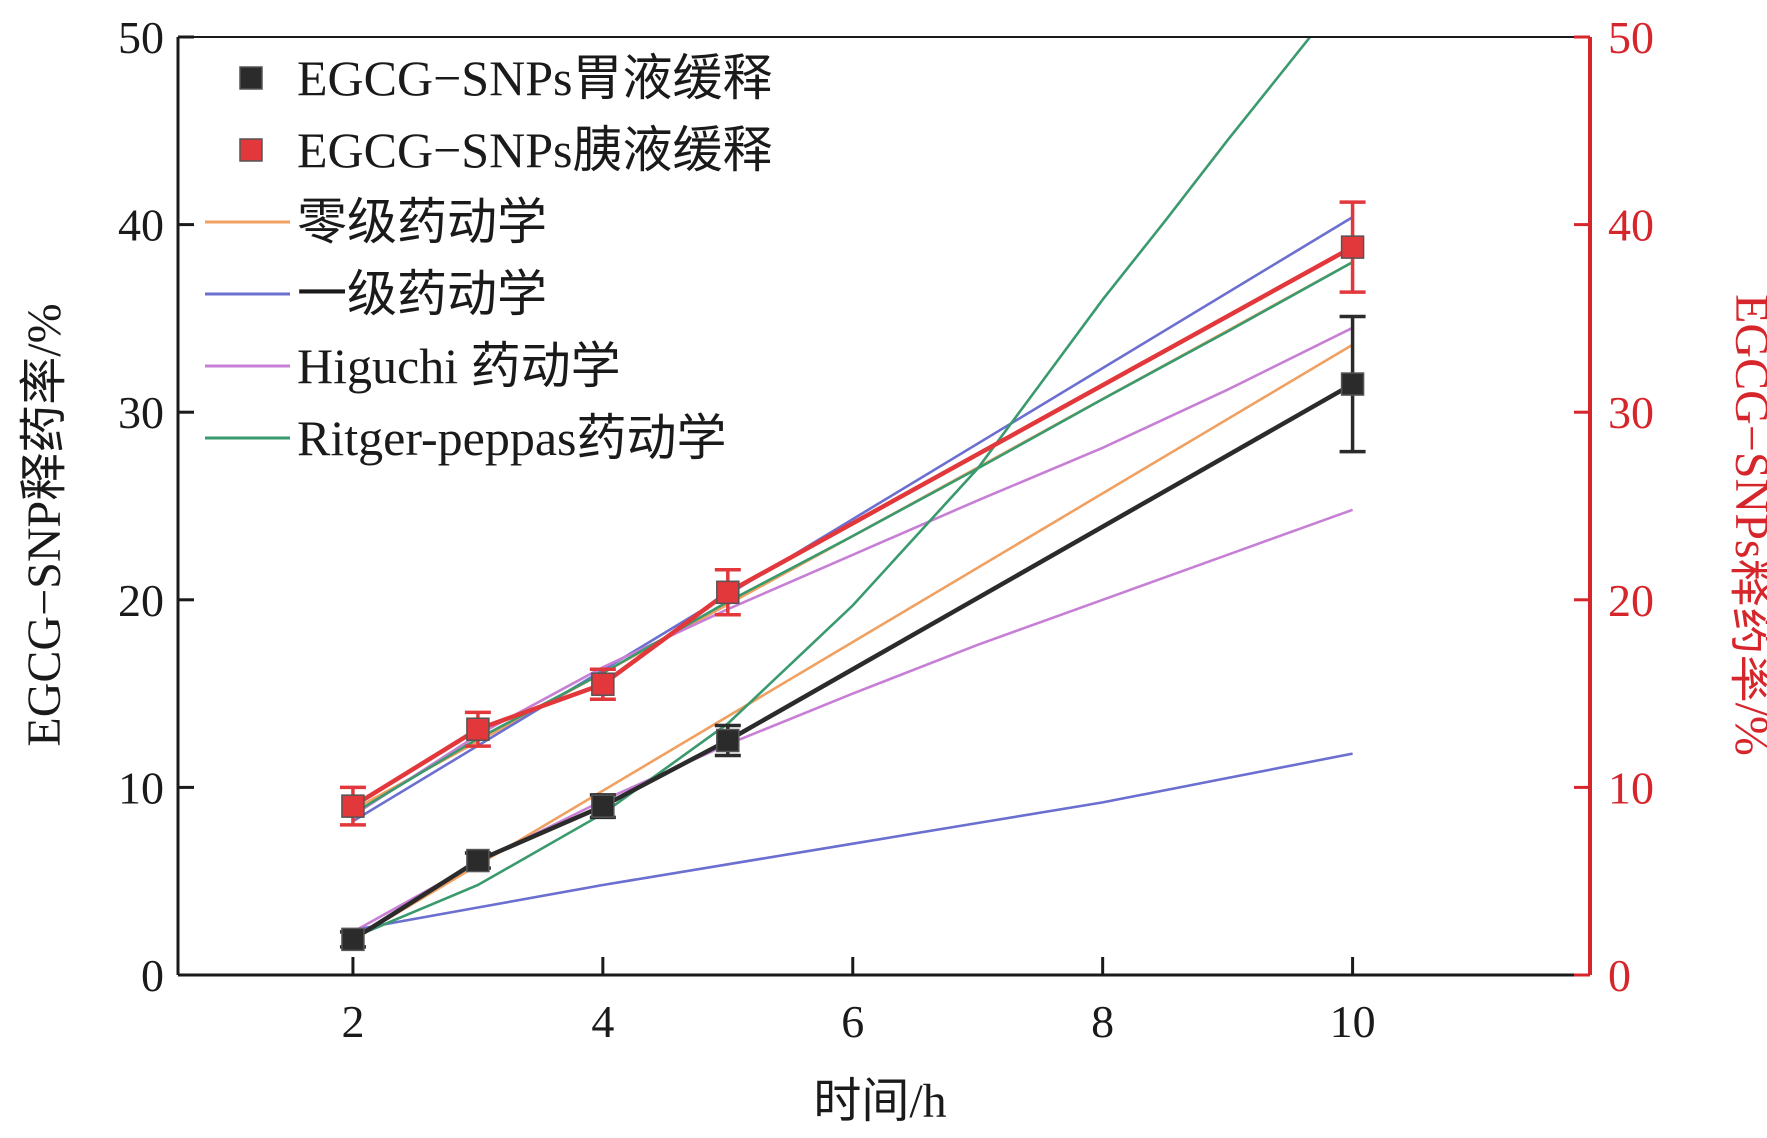  Describe the element at coordinates (141, 600) in the screenshot. I see `y-tick-label-left-20: 20` at that location.